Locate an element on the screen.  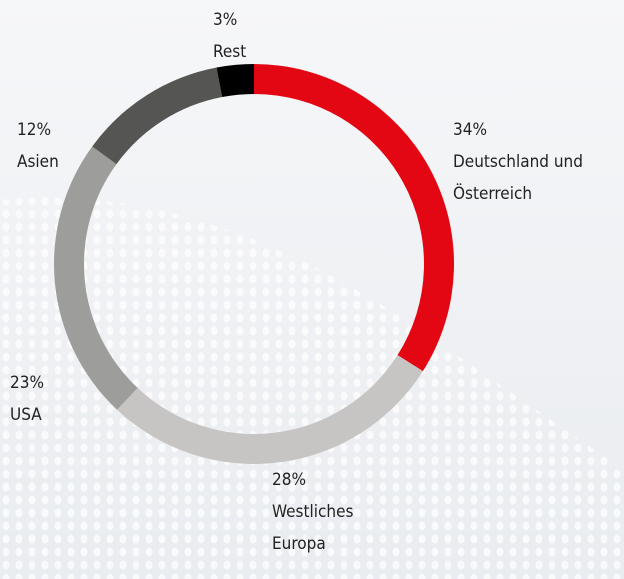
percent-label: 3% is located at coordinates (225, 20).